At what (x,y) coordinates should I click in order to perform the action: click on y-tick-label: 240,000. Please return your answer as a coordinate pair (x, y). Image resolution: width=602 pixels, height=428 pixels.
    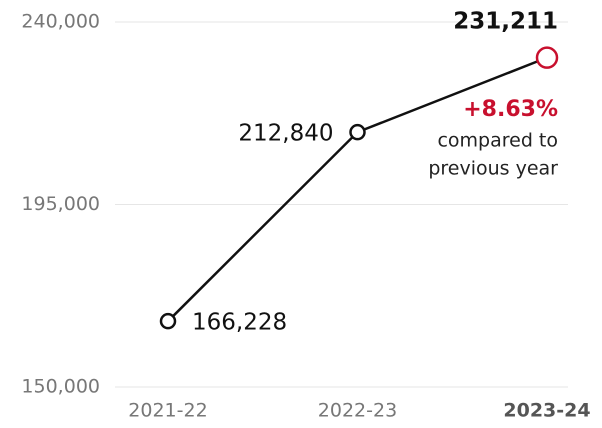
    Looking at the image, I should click on (60, 22).